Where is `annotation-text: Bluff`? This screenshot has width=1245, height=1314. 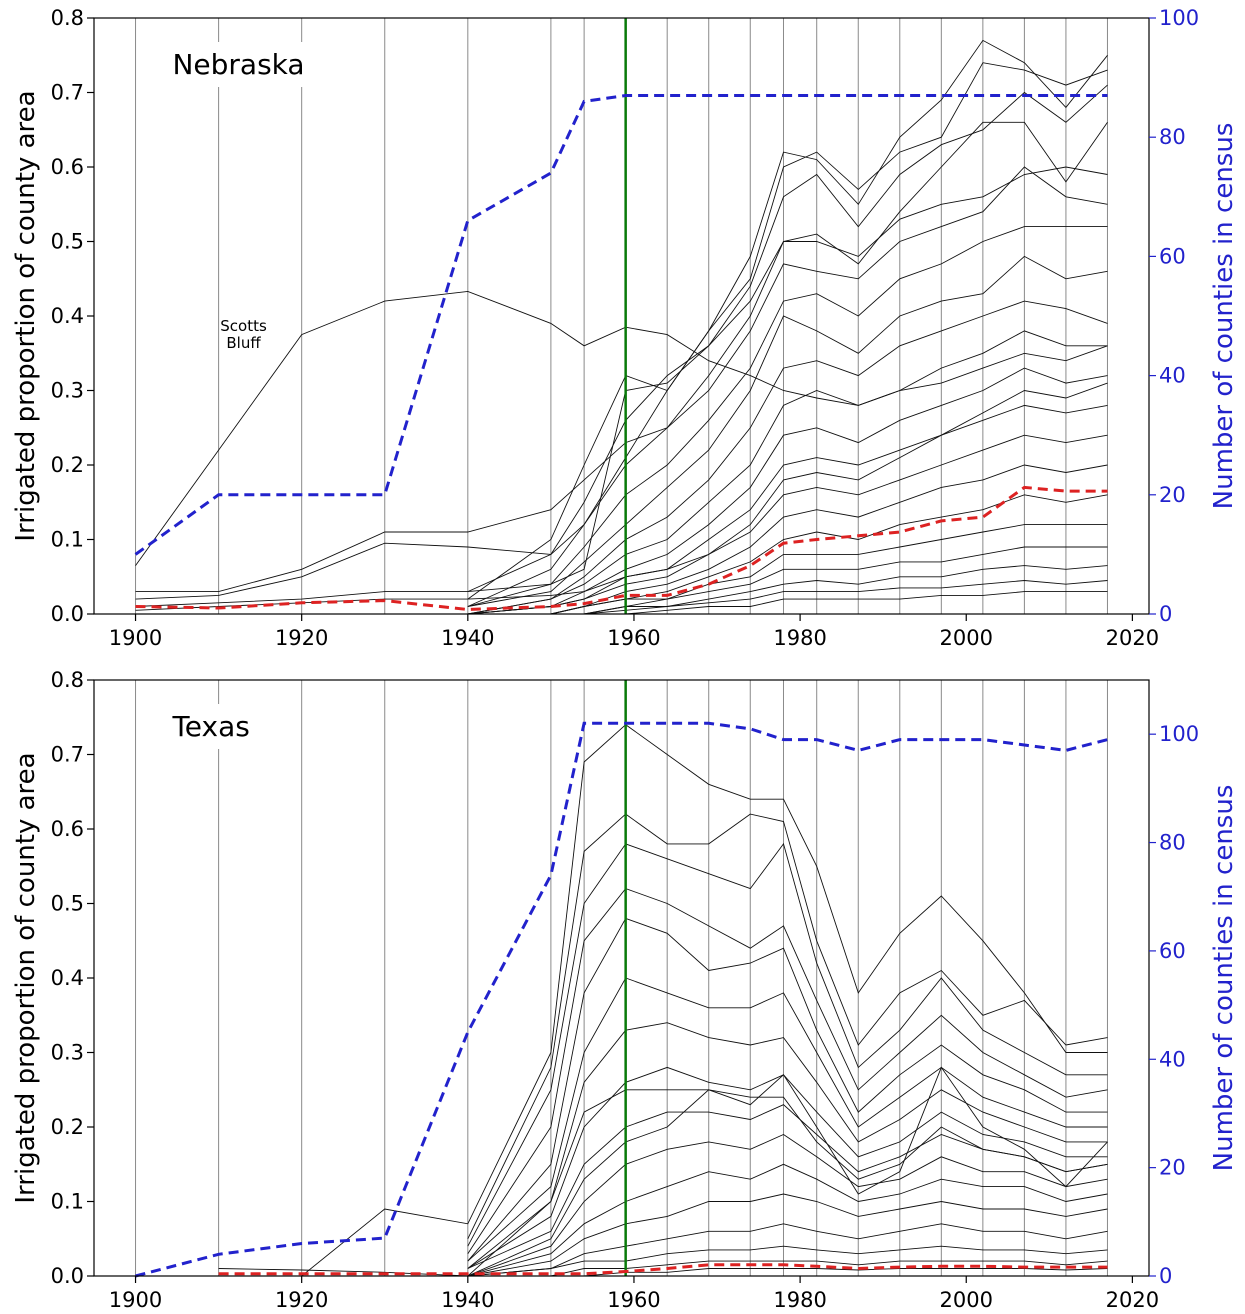
annotation-text: Bluff is located at coordinates (243, 343).